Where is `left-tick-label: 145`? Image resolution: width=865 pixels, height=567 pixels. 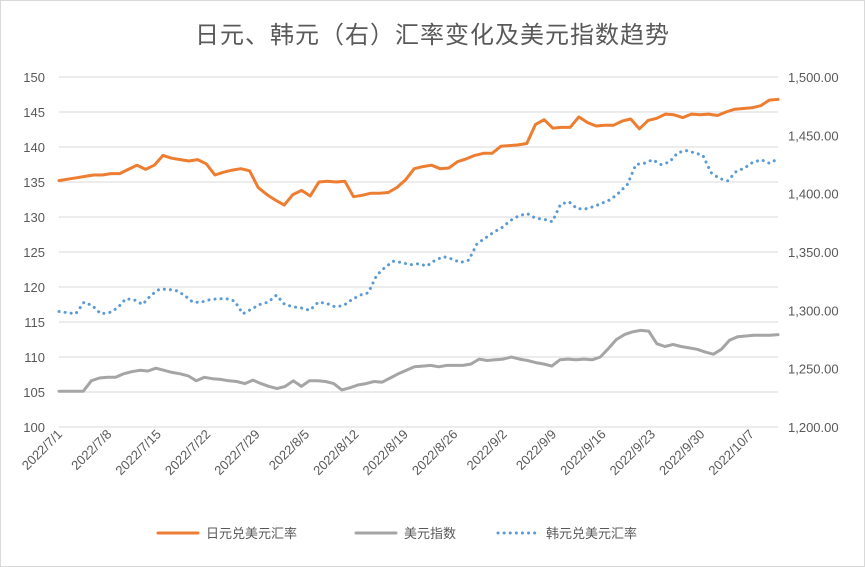 left-tick-label: 145 is located at coordinates (34, 112).